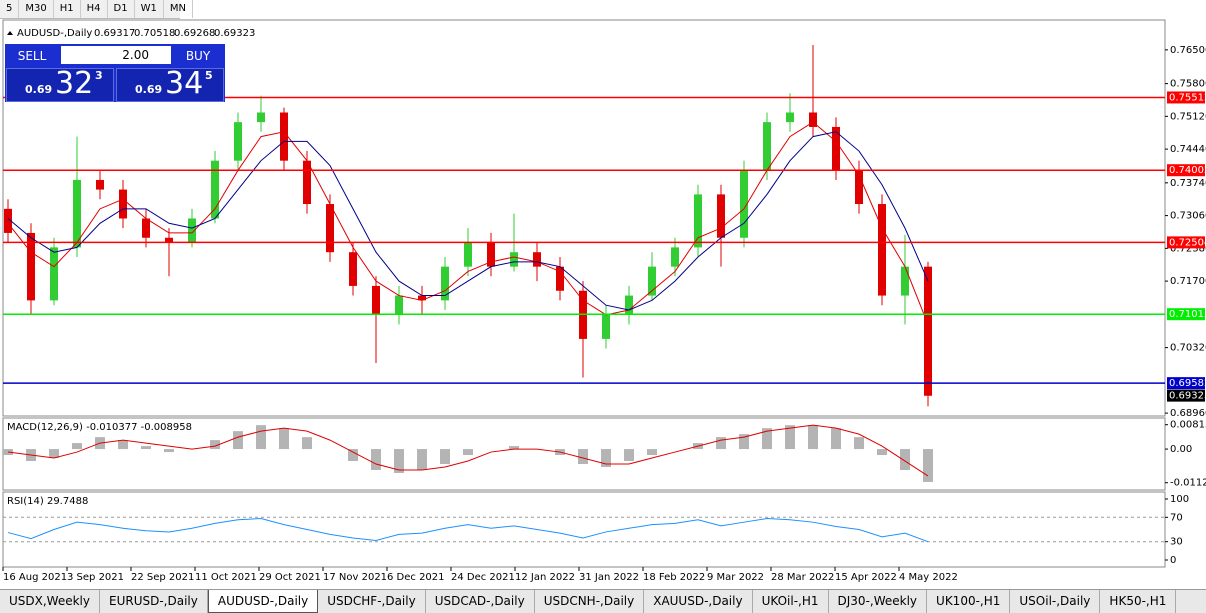 The image size is (1206, 613). Describe the element at coordinates (698, 601) in the screenshot. I see `tab: XAUUSD-,Daily` at that location.